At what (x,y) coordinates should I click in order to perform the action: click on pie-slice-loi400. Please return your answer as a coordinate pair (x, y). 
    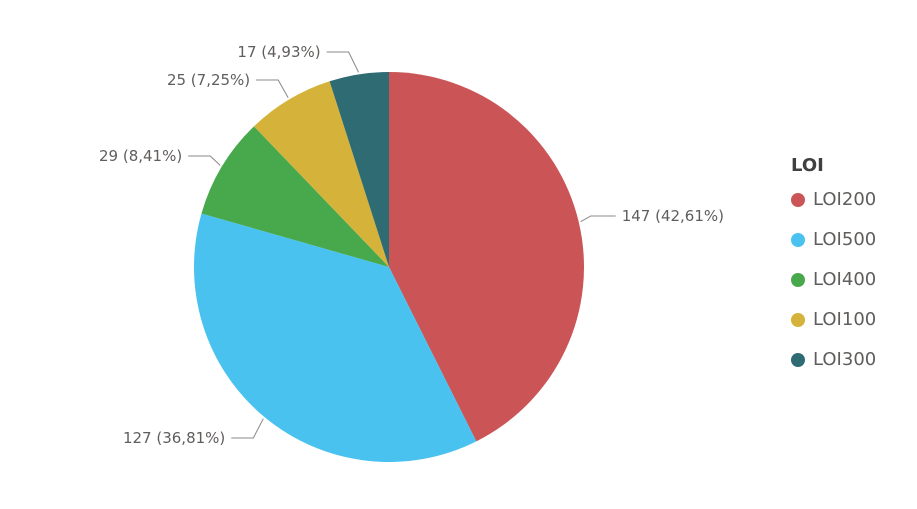
    Looking at the image, I should click on (295, 196).